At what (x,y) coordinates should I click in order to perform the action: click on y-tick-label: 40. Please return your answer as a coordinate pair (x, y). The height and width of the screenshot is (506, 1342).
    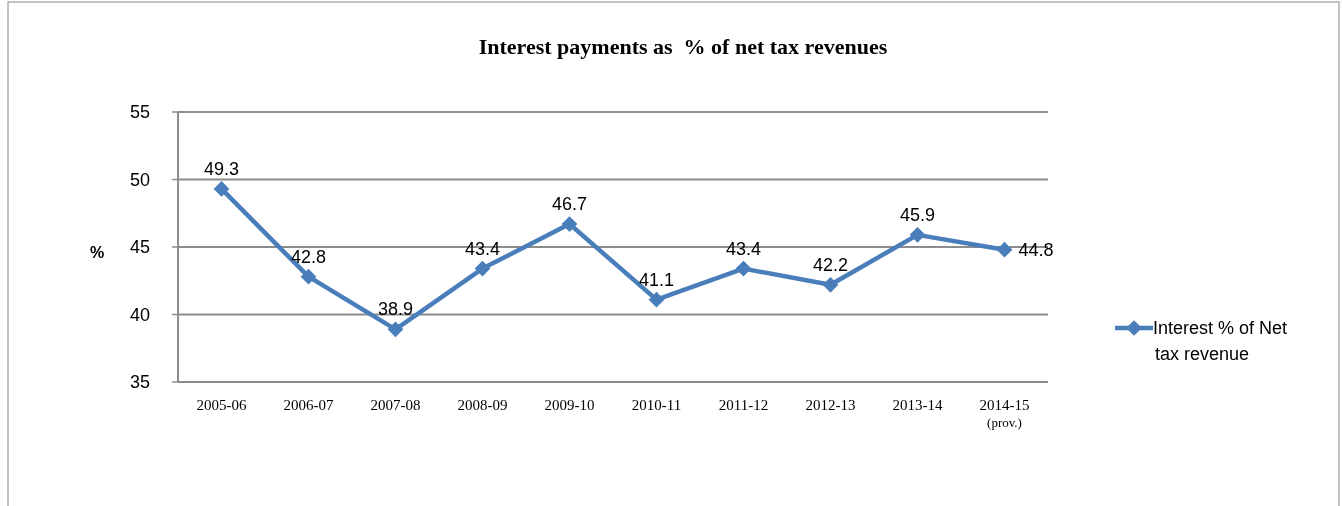
    Looking at the image, I should click on (139, 314).